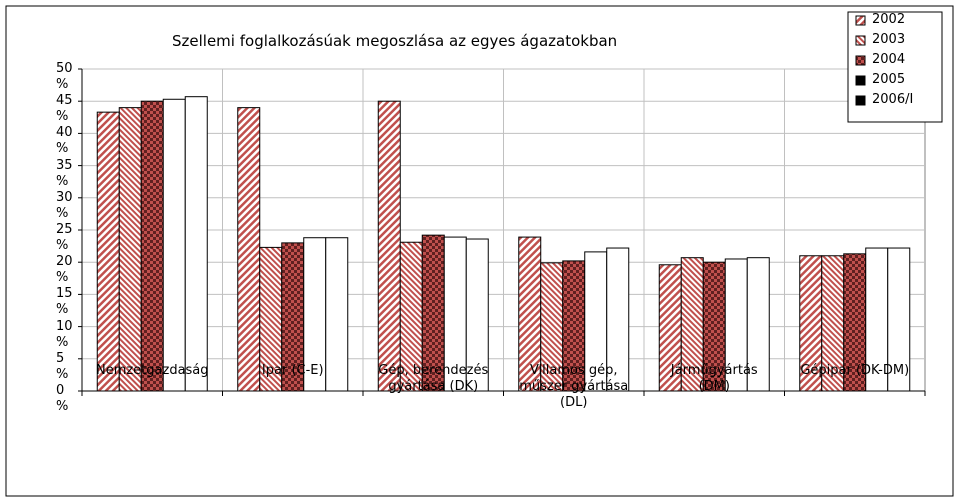 The image size is (973, 504). I want to click on y-tick-label: 15 %, so click(64, 302).